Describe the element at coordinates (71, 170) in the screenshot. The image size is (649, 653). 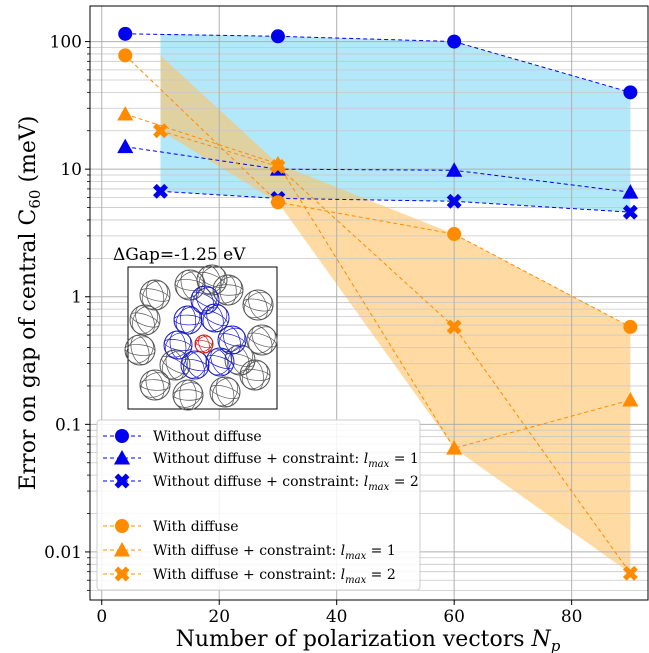
I see `y-tick-label: 10` at that location.